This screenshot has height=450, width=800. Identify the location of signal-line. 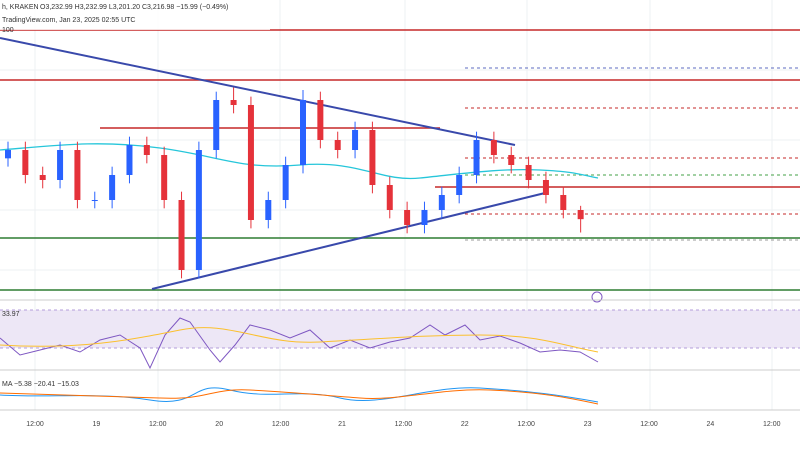
(299, 397).